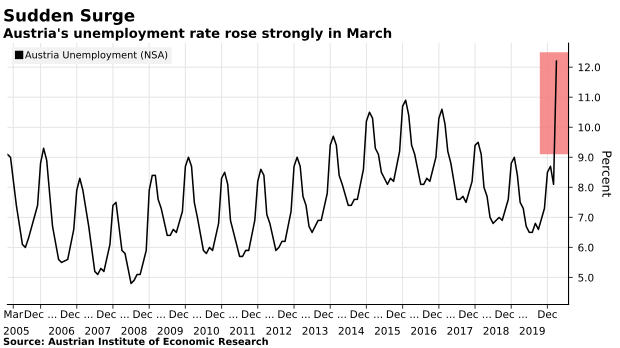  Describe the element at coordinates (136, 342) in the screenshot. I see `source-note: Source: Austrian Institute of Economic Research` at that location.